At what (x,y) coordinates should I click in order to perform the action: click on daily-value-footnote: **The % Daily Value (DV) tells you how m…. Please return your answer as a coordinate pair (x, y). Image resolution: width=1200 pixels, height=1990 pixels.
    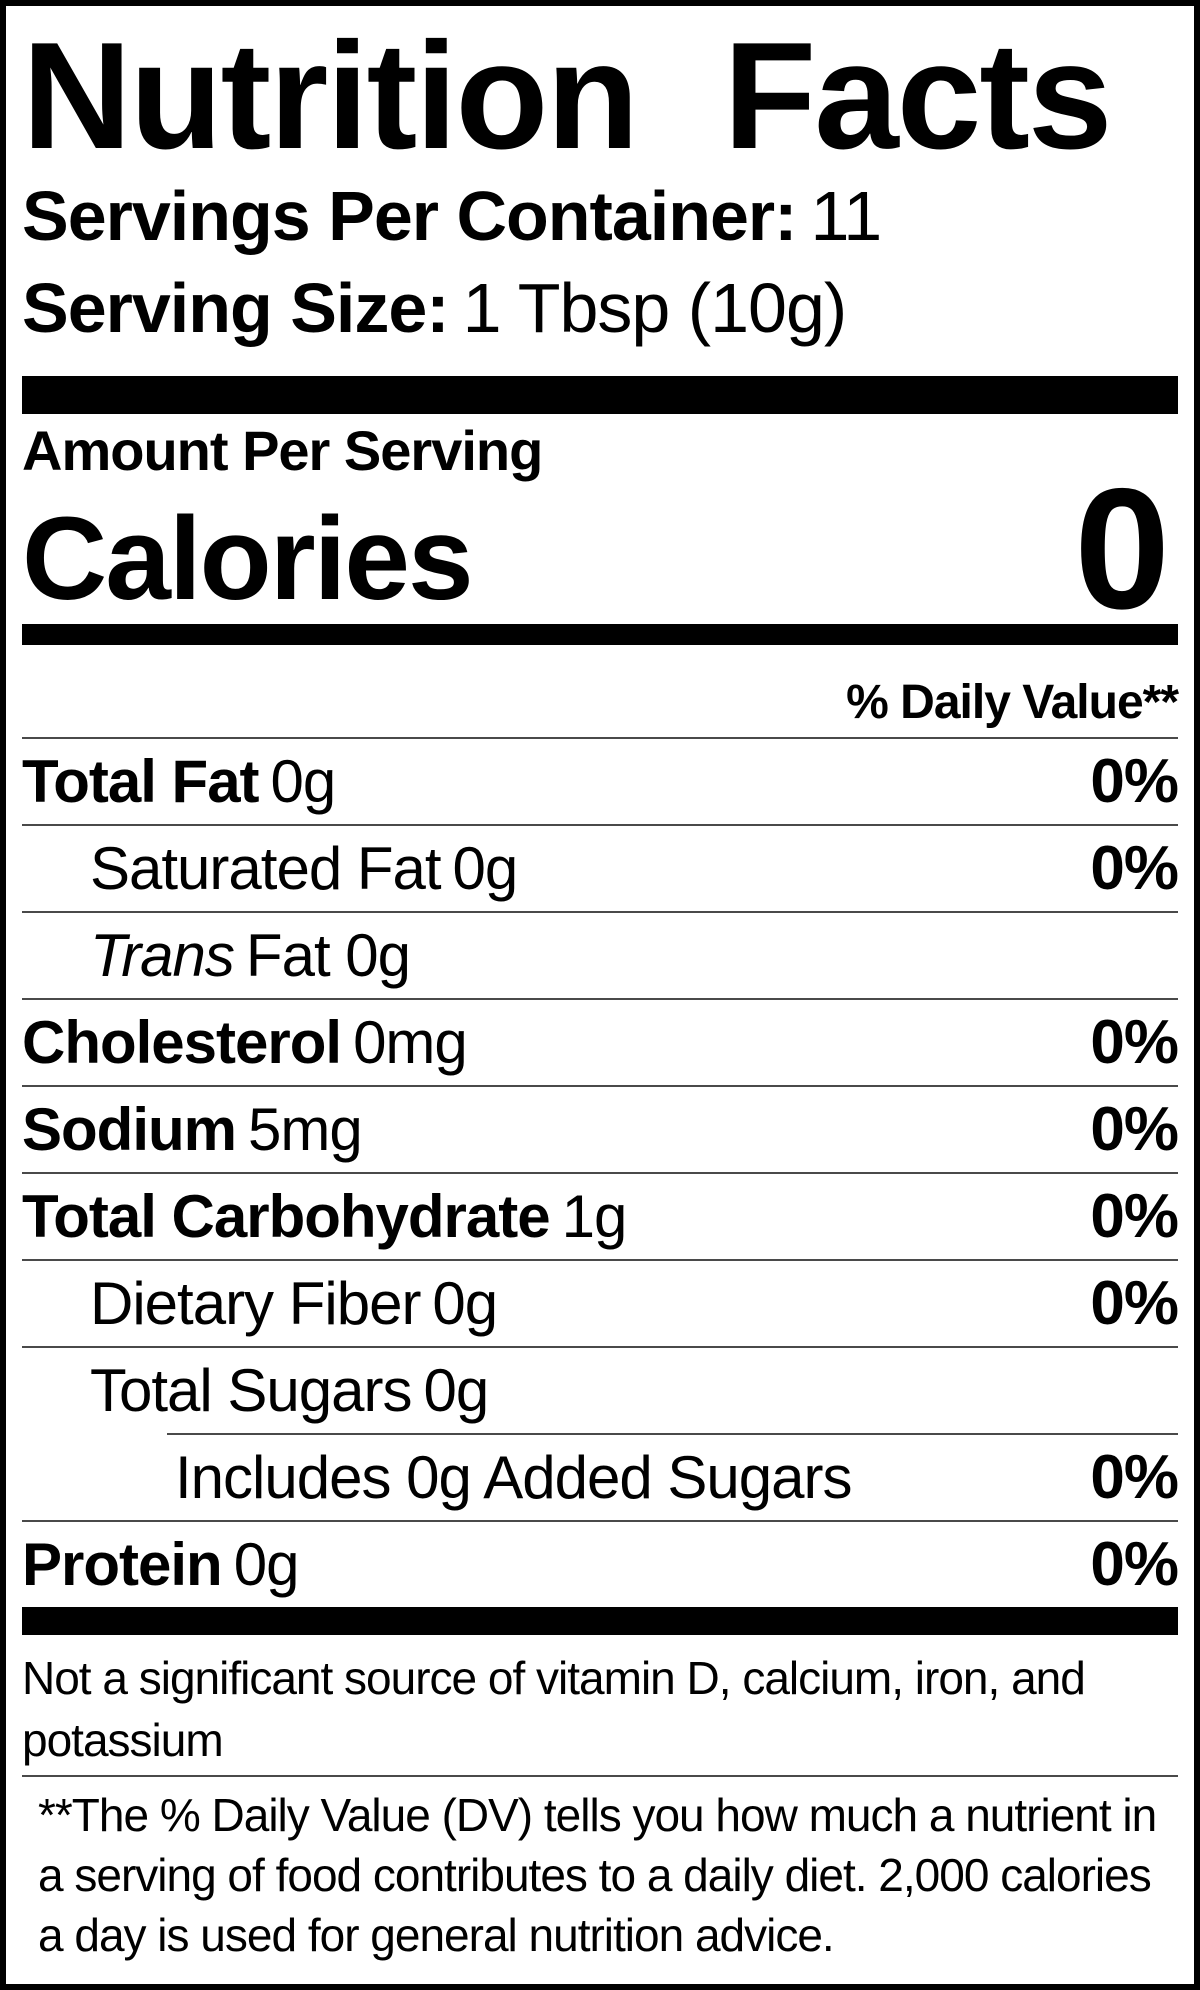
    Looking at the image, I should click on (597, 1875).